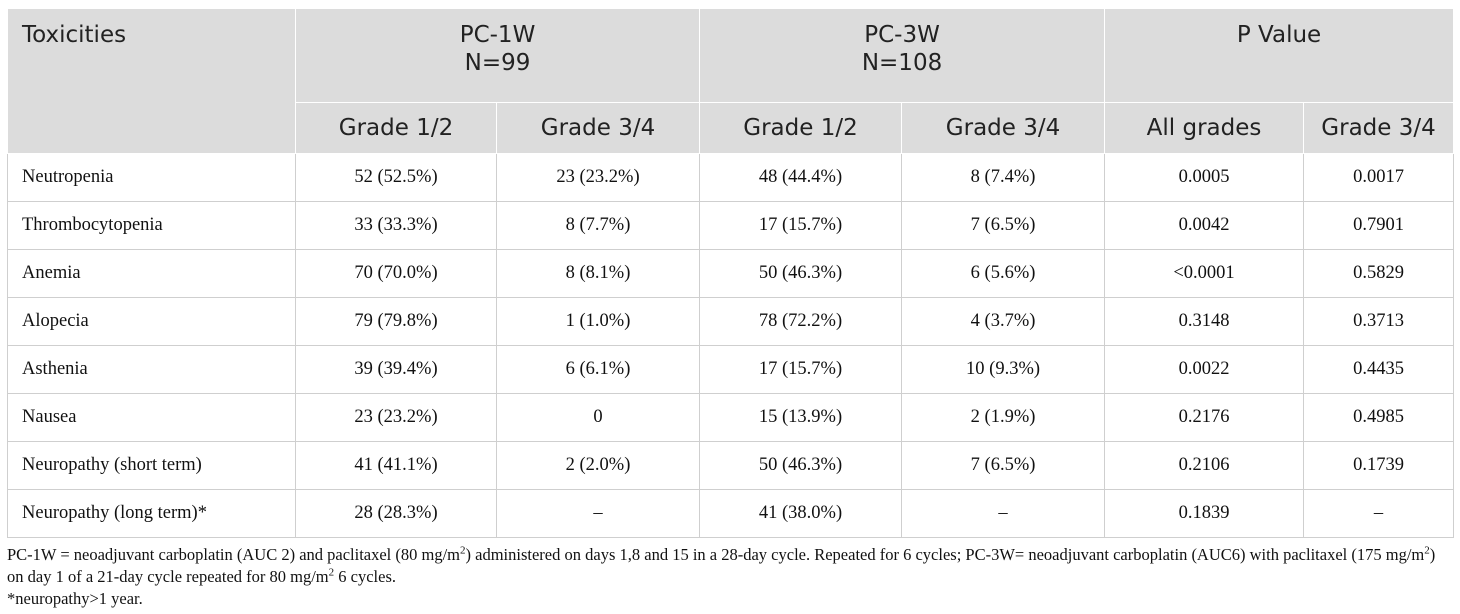 The image size is (1460, 614). I want to click on footnote-text-4: 6 cycles., so click(365, 576).